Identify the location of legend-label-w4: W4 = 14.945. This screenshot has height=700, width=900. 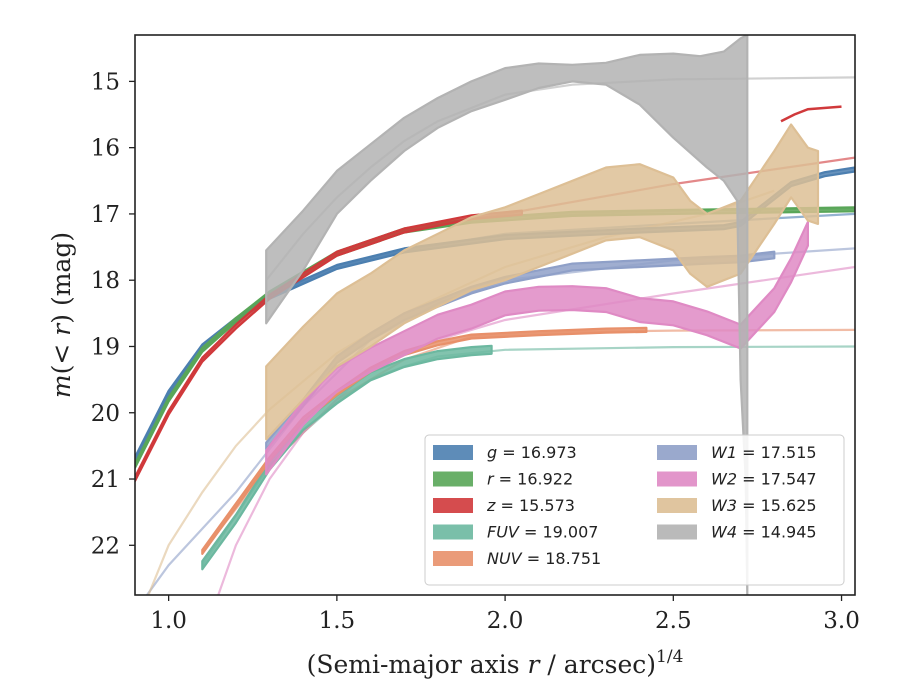
(764, 532).